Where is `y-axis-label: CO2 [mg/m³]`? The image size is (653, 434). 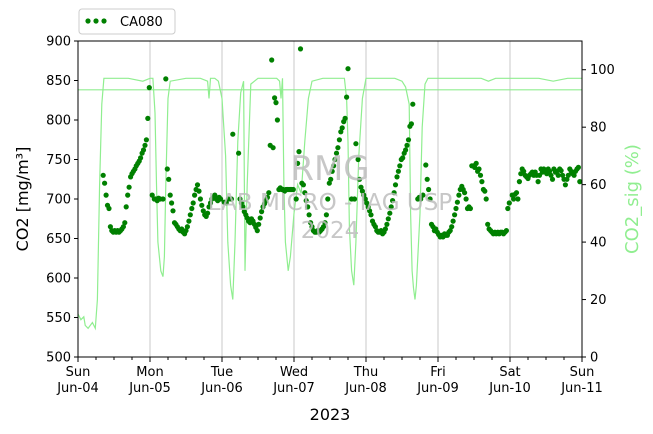
y-axis-label: CO2 [mg/m³] is located at coordinates (22, 199).